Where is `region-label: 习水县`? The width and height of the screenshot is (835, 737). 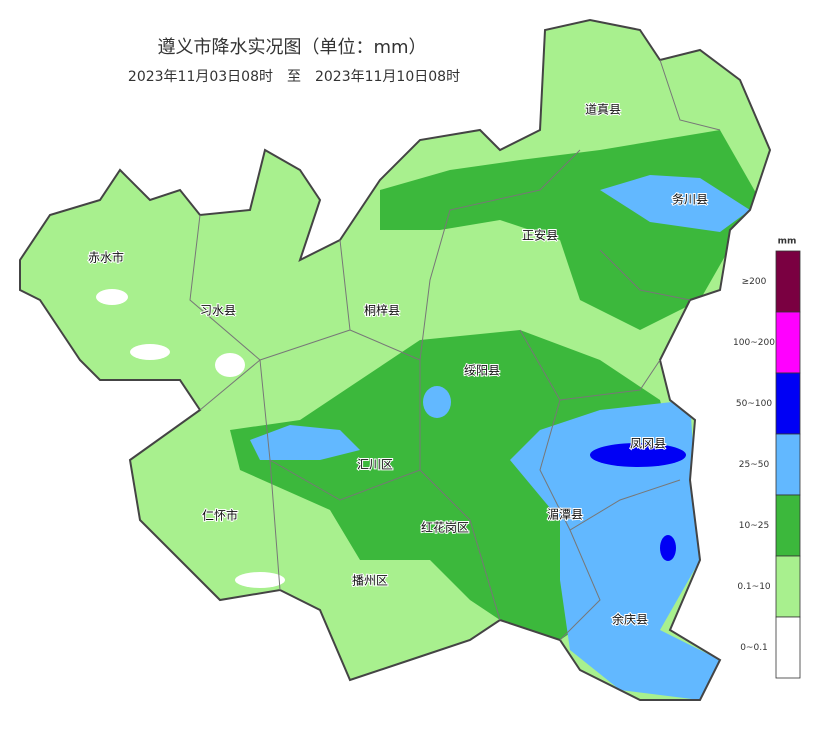
region-label: 习水县 is located at coordinates (218, 311).